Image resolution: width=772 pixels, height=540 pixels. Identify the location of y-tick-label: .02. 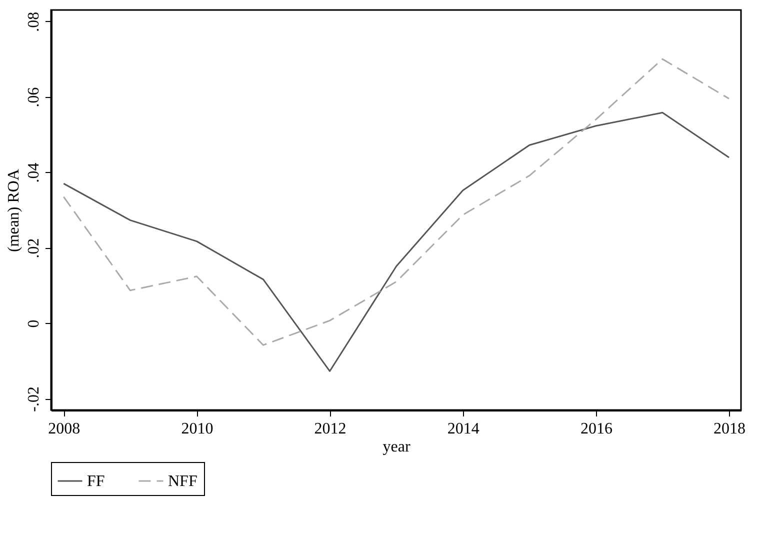
(34, 248).